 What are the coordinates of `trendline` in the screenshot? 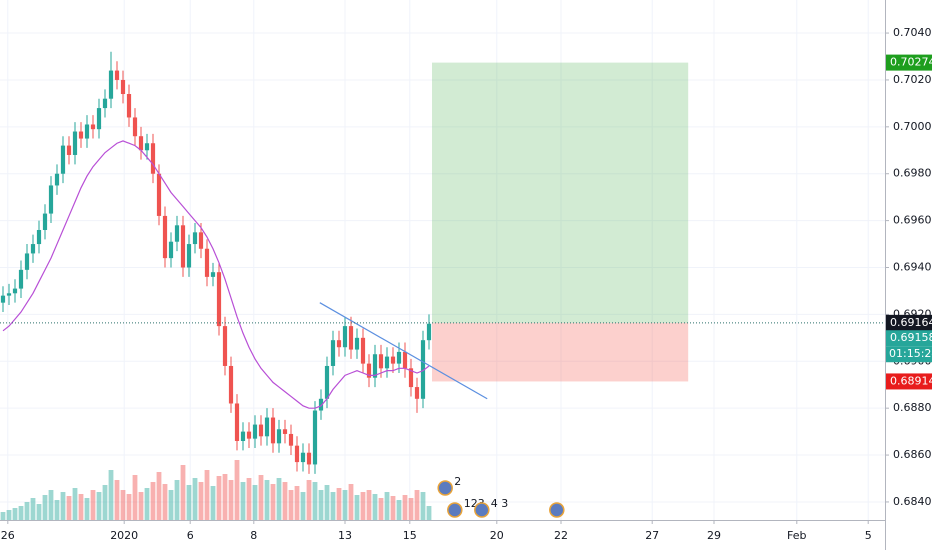 It's located at (403, 351).